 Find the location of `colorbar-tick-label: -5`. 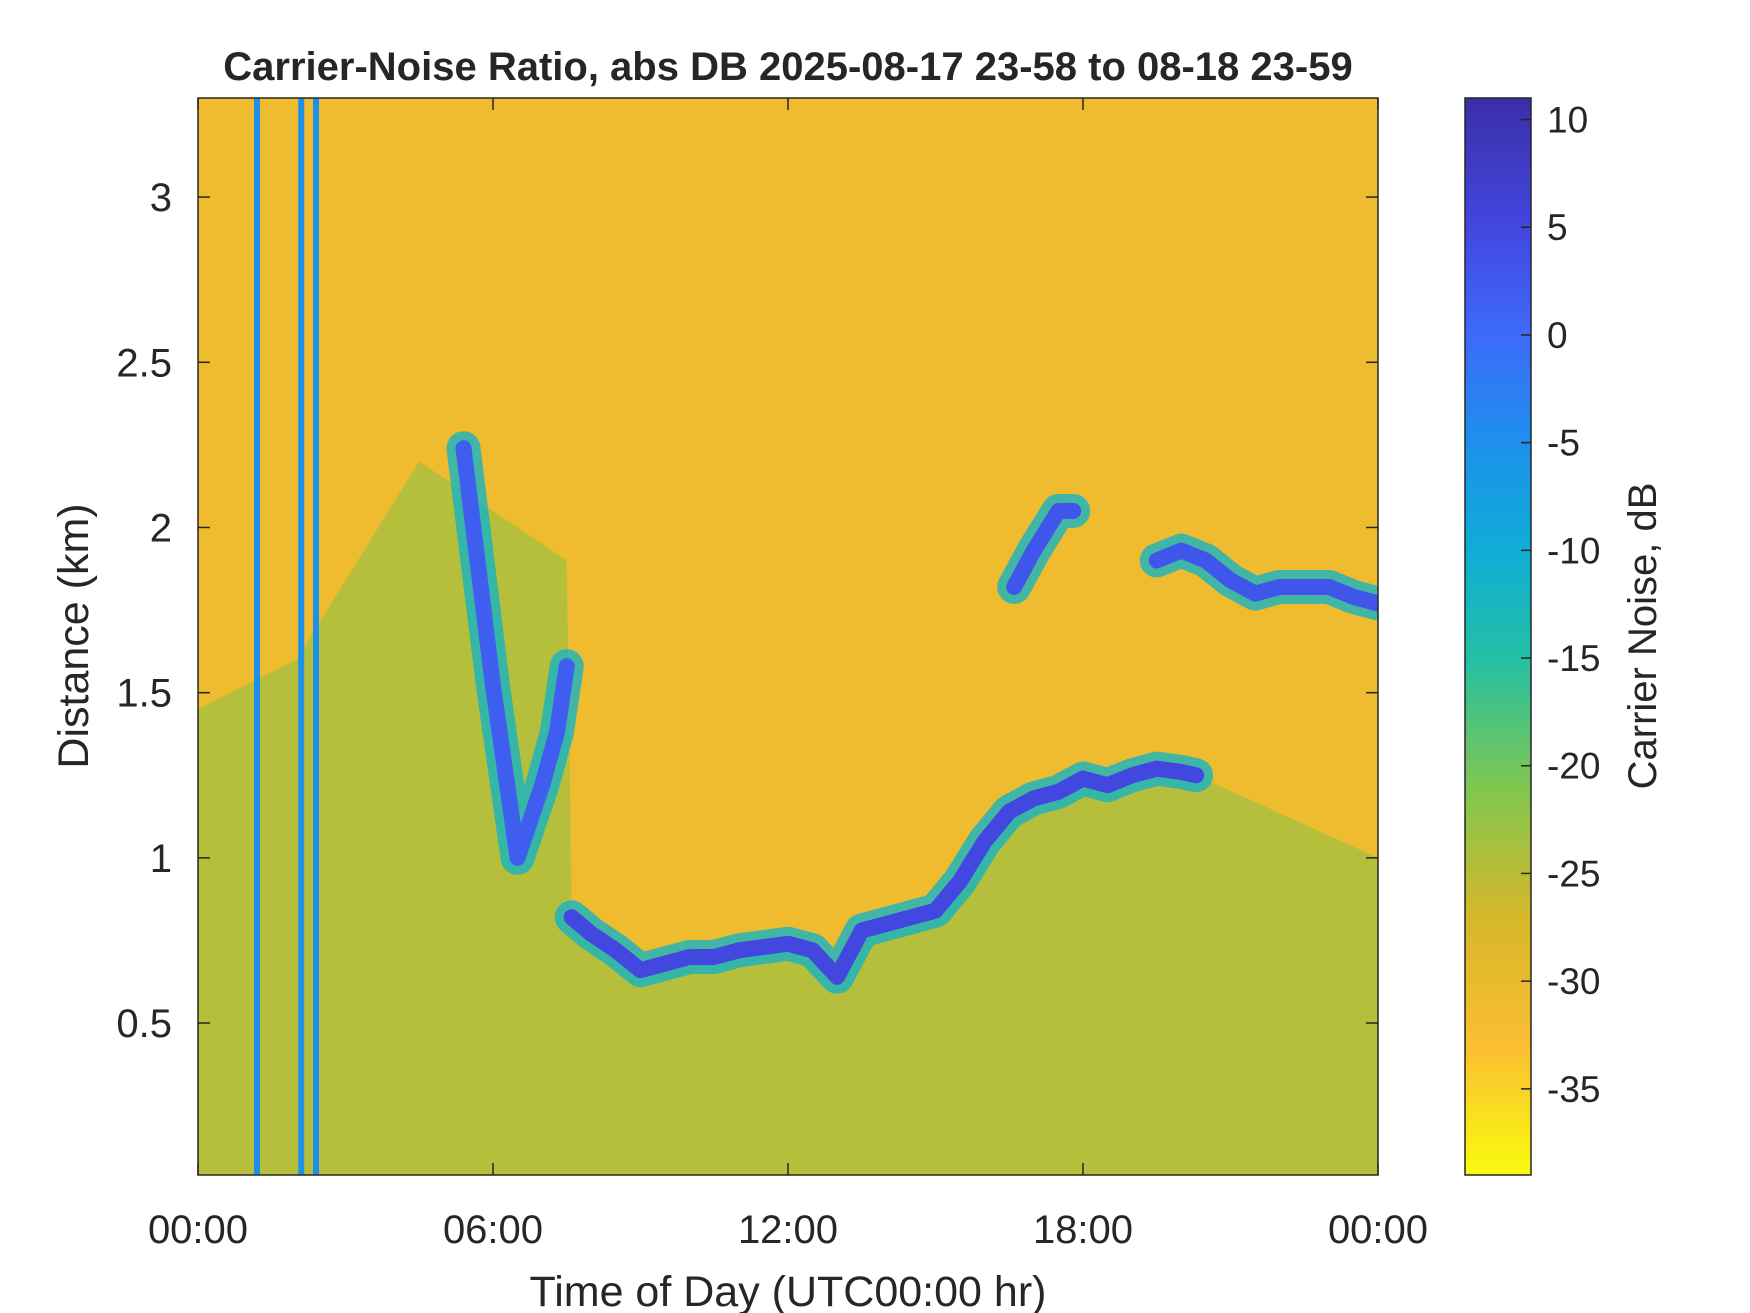

colorbar-tick-label: -5 is located at coordinates (1563, 443).